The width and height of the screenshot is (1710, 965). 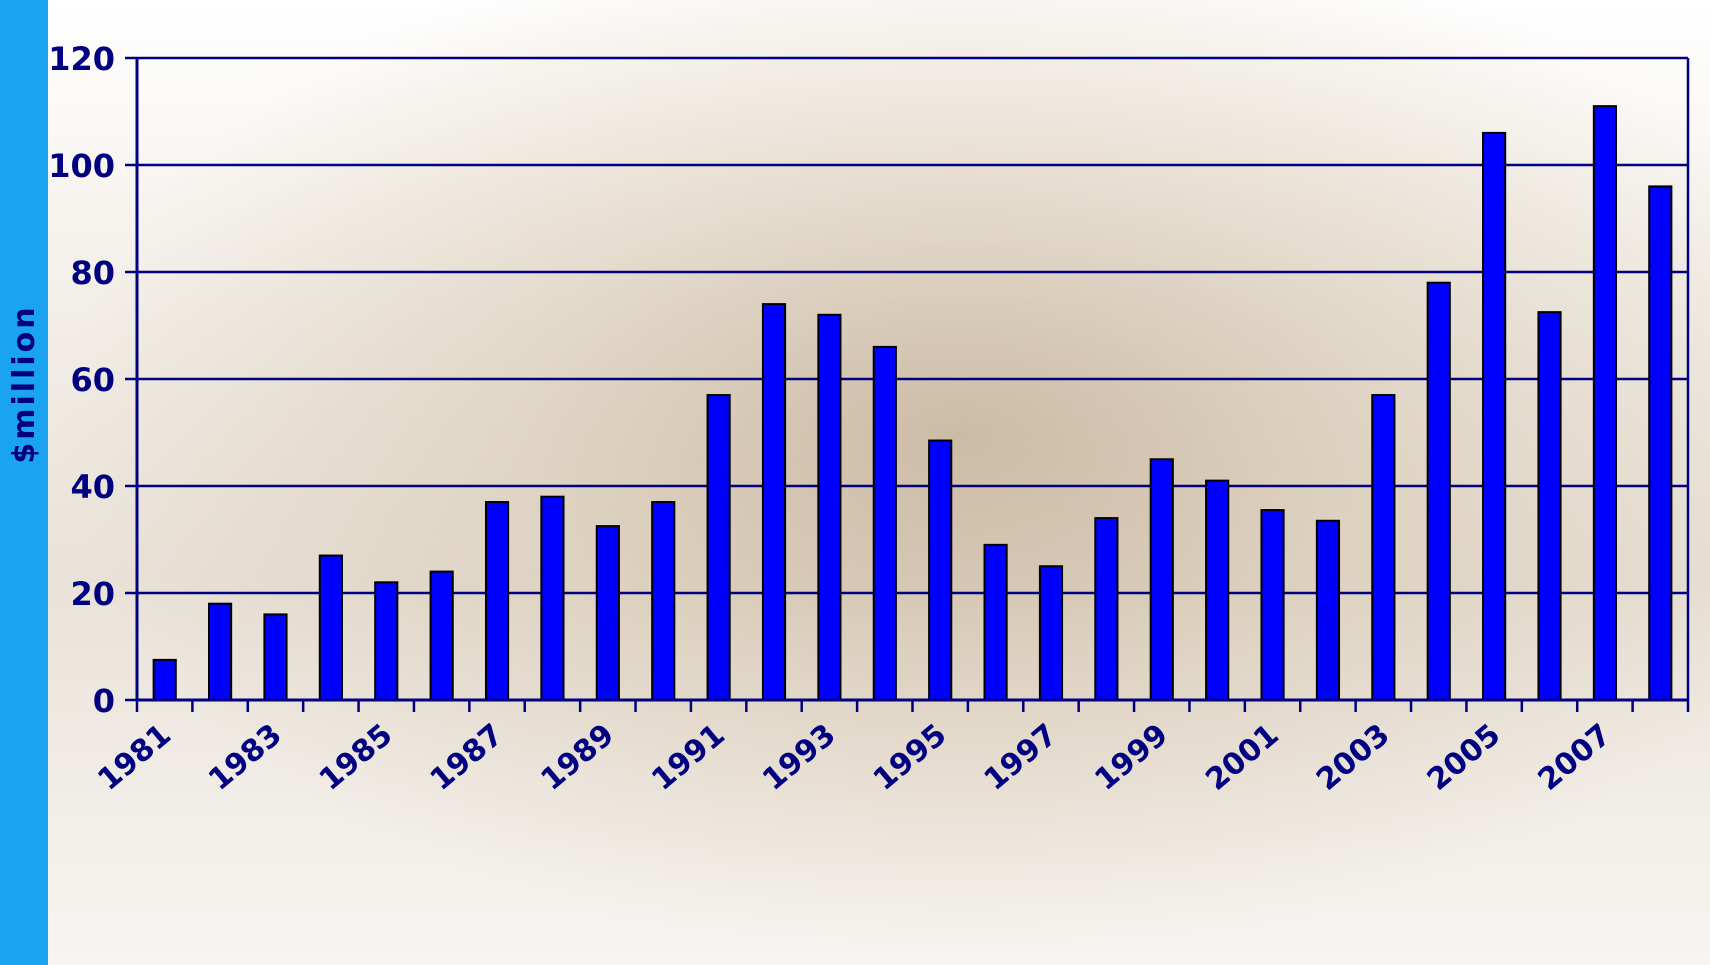 What do you see at coordinates (164, 679) in the screenshot?
I see `bar-1981` at bounding box center [164, 679].